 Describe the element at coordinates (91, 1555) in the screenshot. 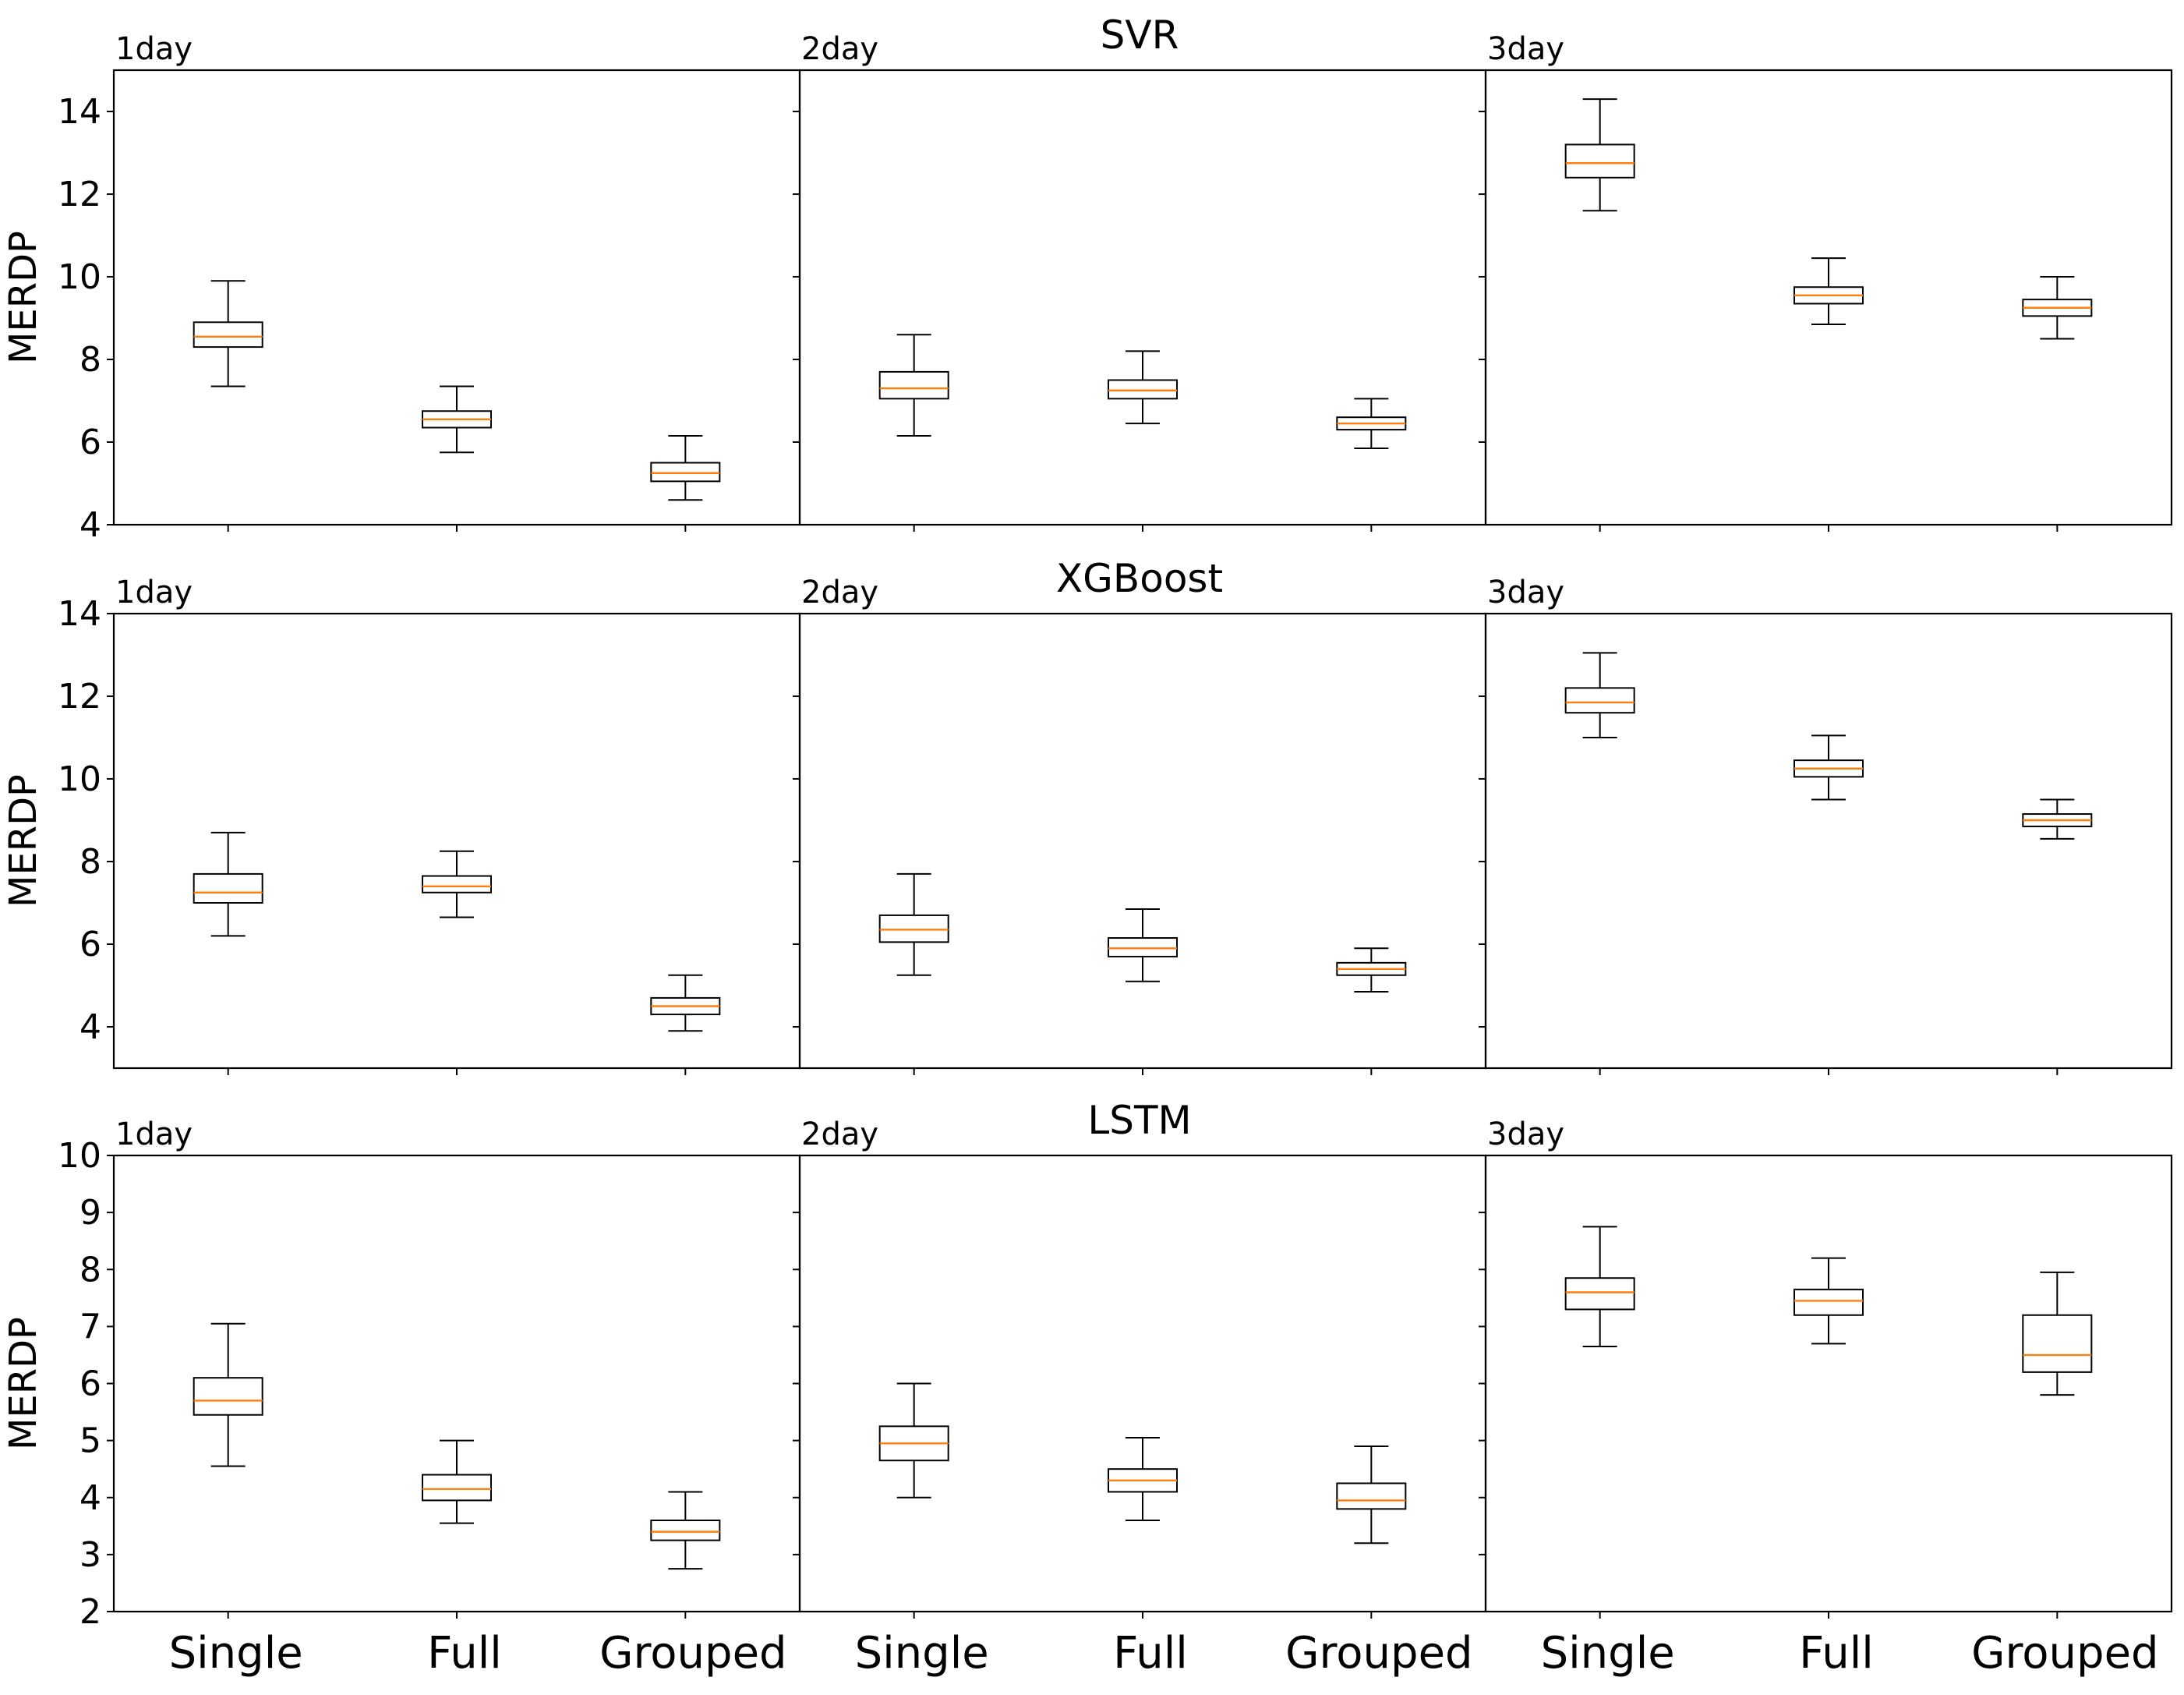

I see `y-tick-label: 3` at that location.